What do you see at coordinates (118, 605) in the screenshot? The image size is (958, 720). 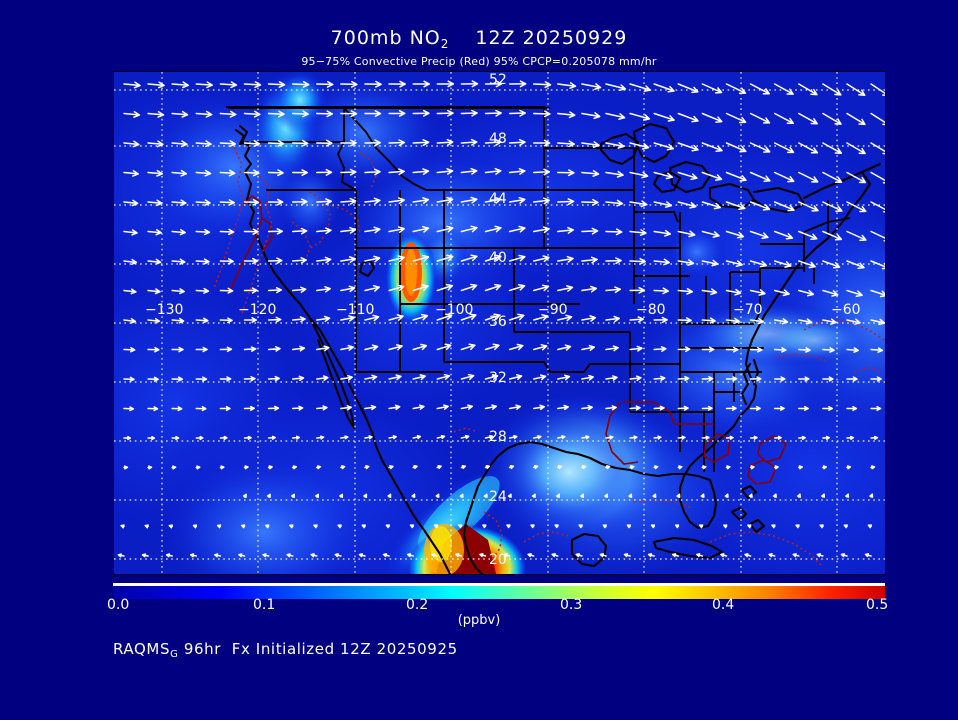 I see `colorbar-tick-0: 0.0` at bounding box center [118, 605].